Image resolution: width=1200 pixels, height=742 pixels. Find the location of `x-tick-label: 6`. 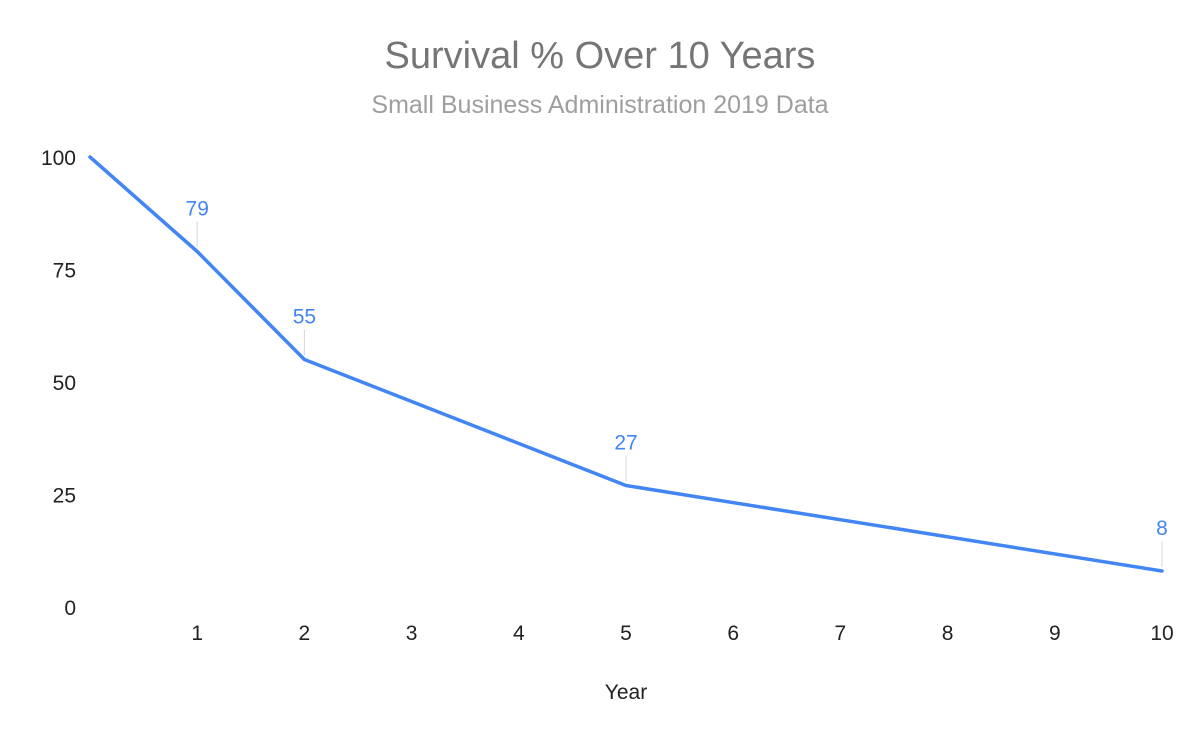

x-tick-label: 6 is located at coordinates (733, 633).